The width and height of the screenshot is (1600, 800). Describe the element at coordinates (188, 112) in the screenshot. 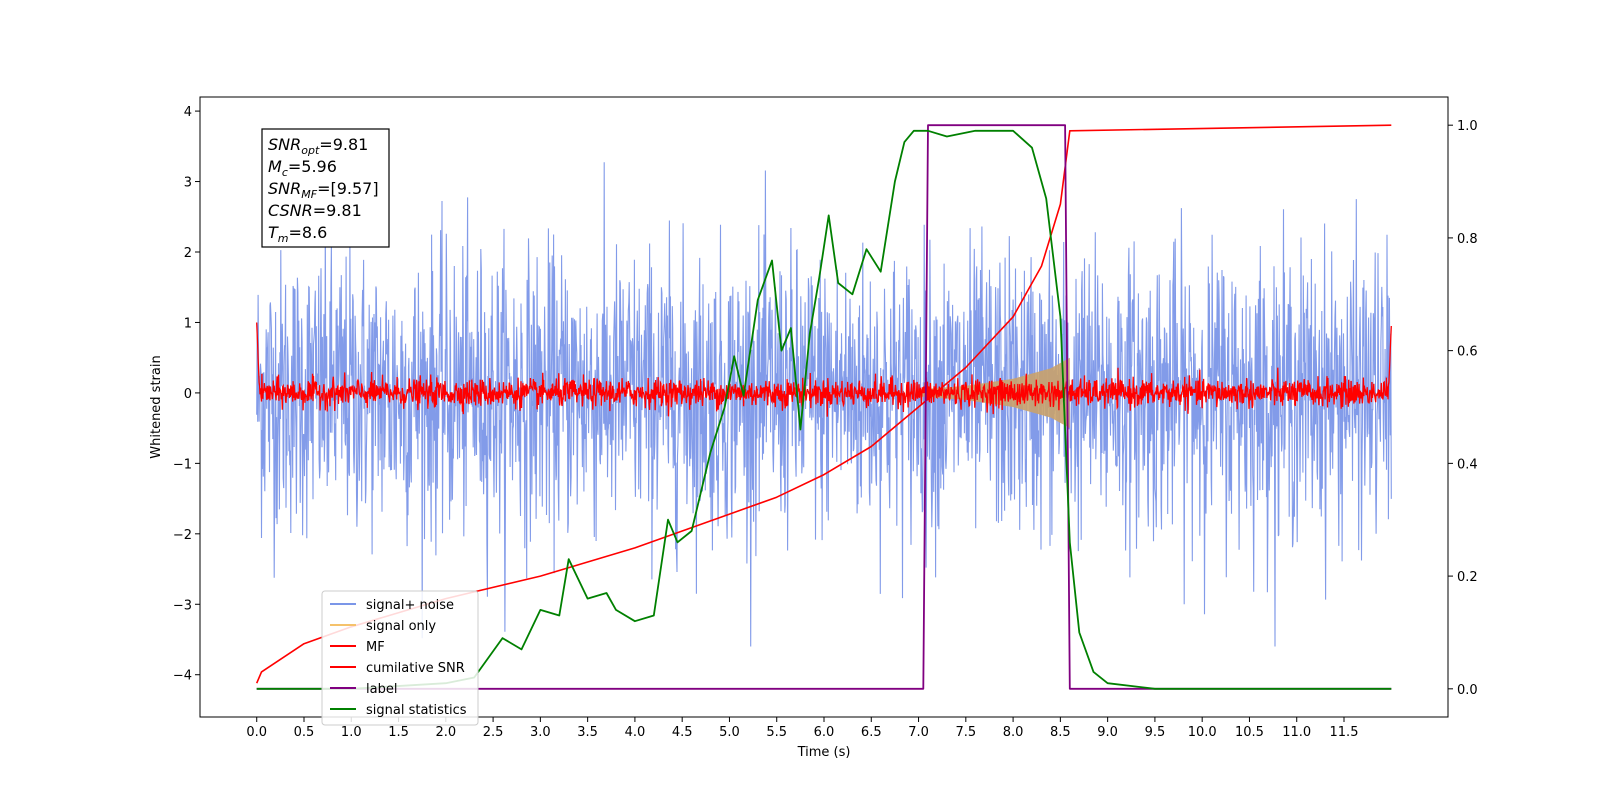

I see `y-tick-label: 4` at that location.